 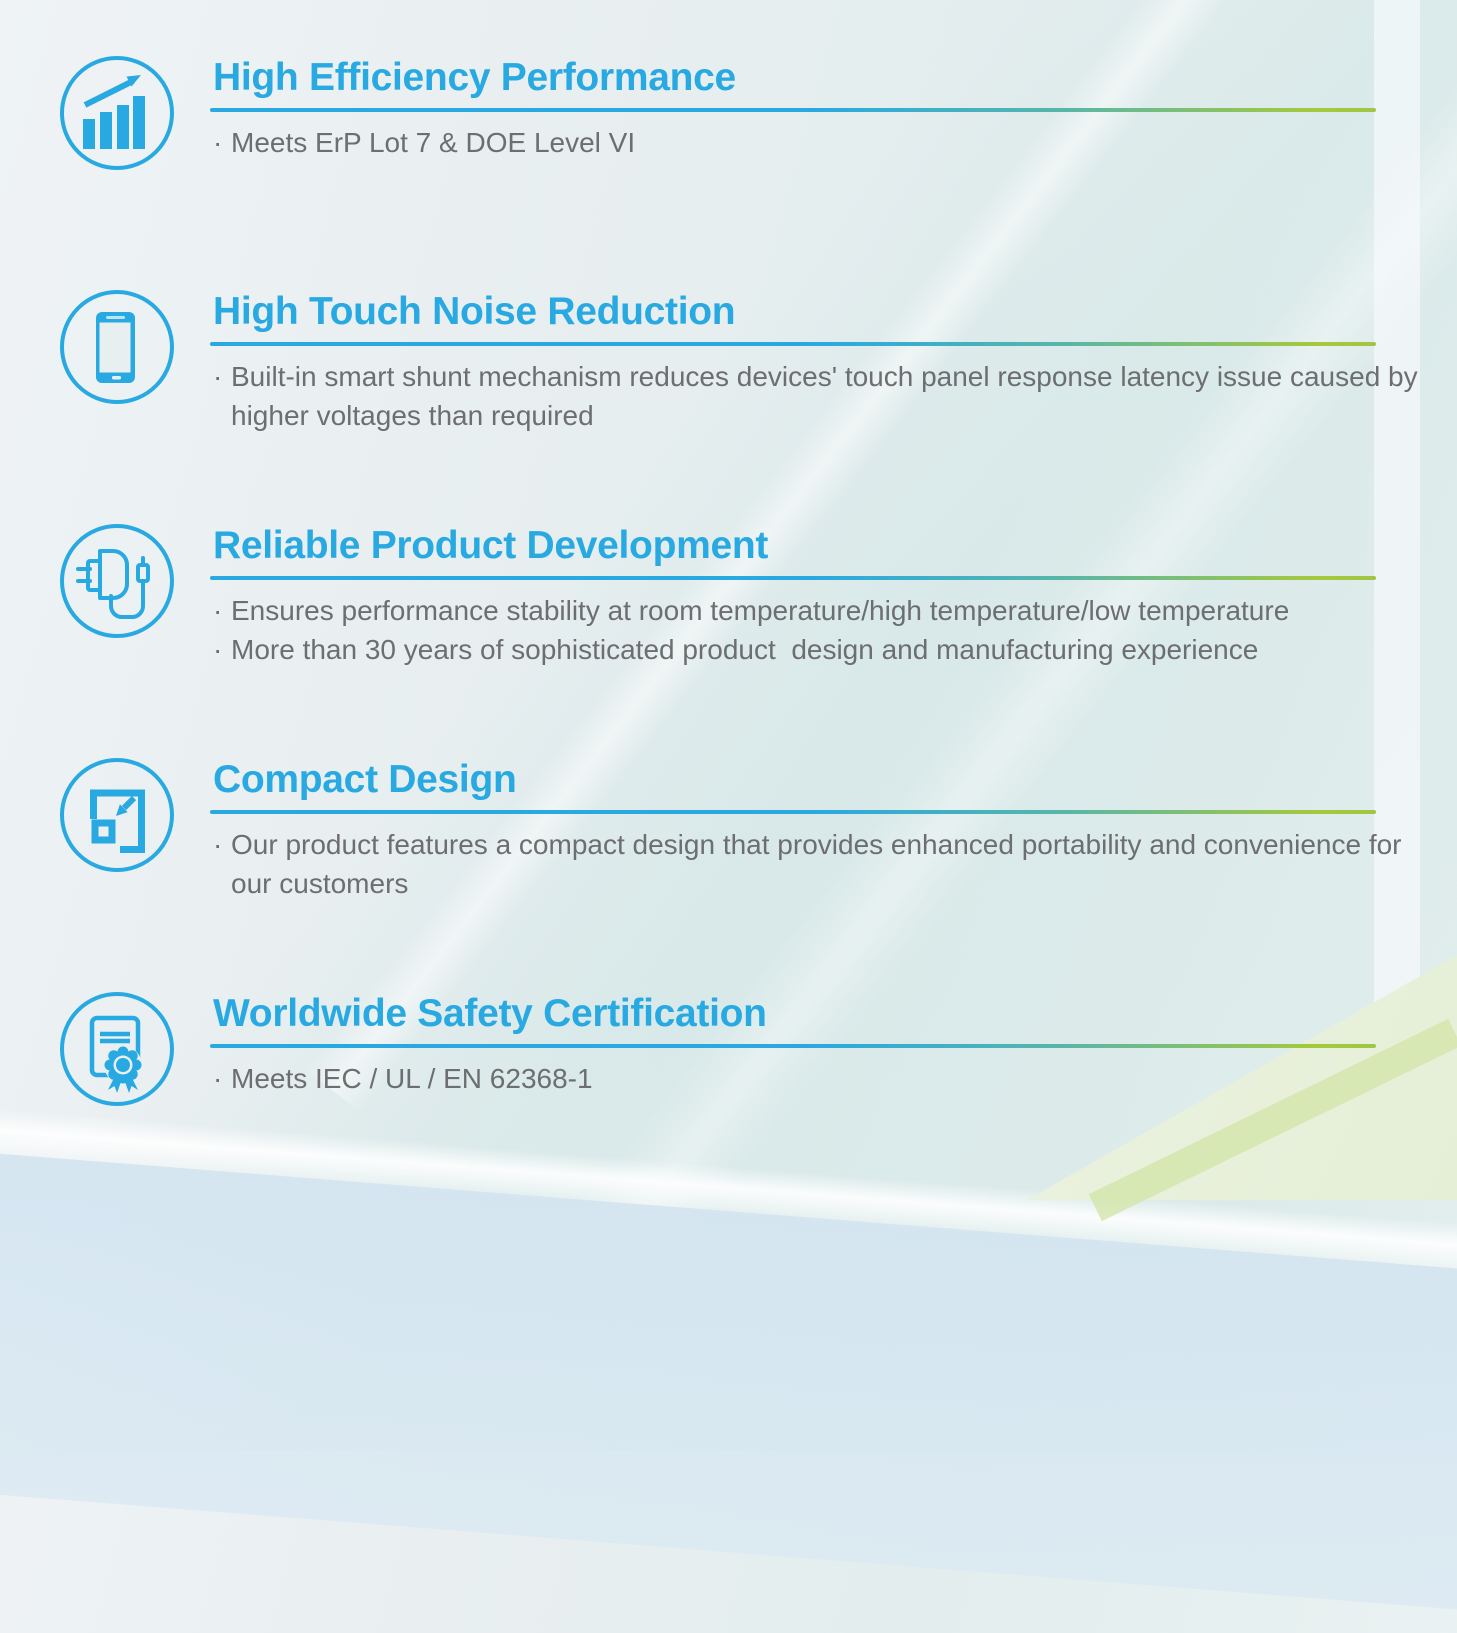 I want to click on certificate-icon, so click(x=117, y=1049).